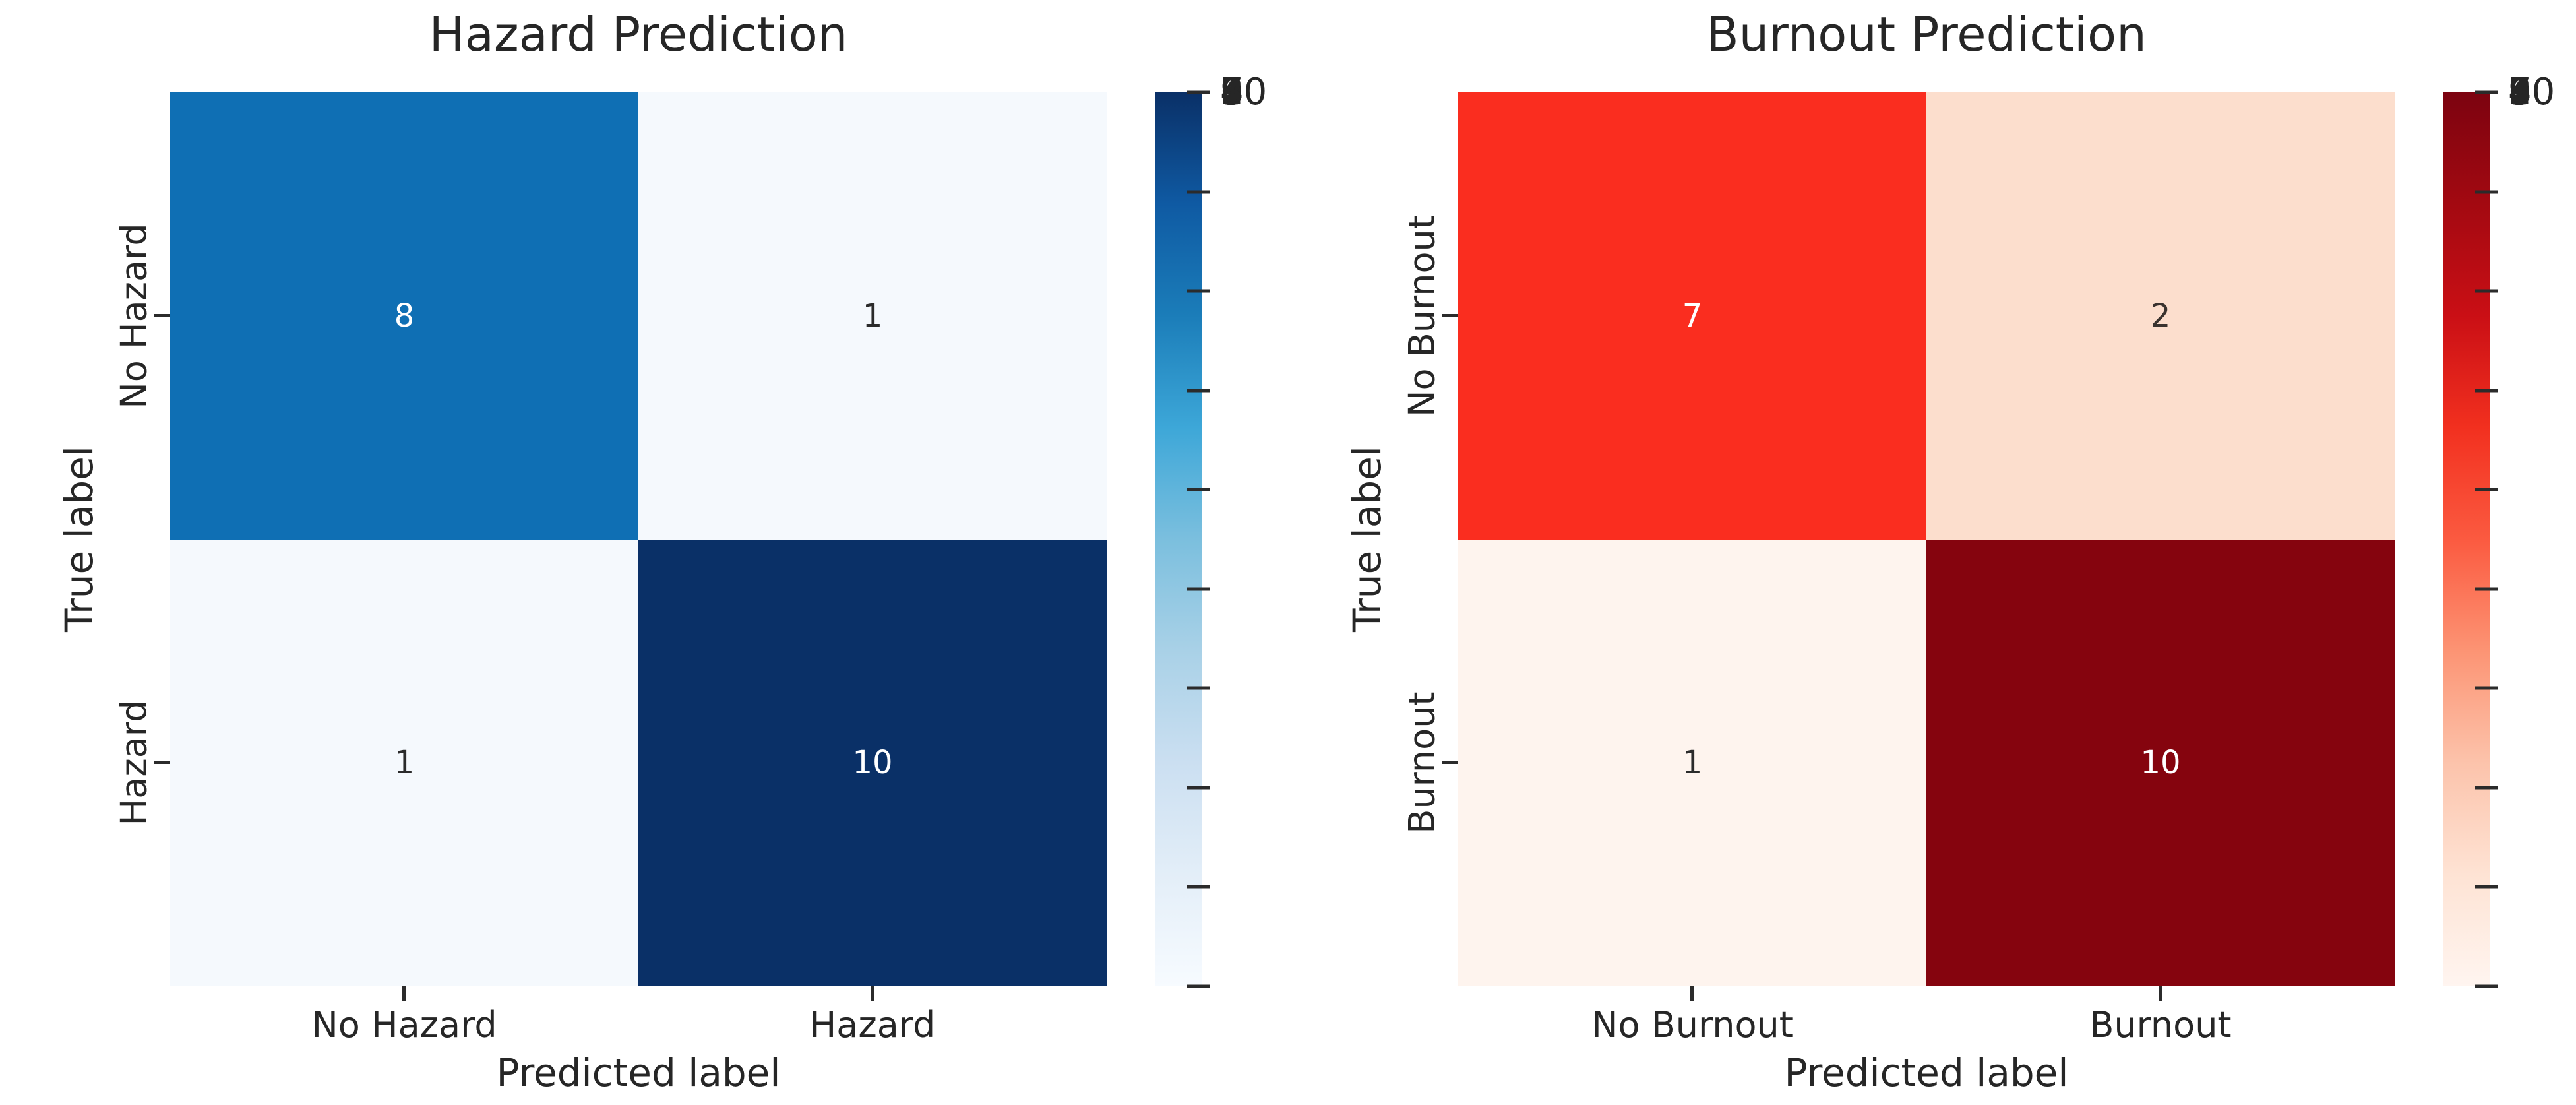  What do you see at coordinates (134, 316) in the screenshot?
I see `y-tick-label: No Hazard` at bounding box center [134, 316].